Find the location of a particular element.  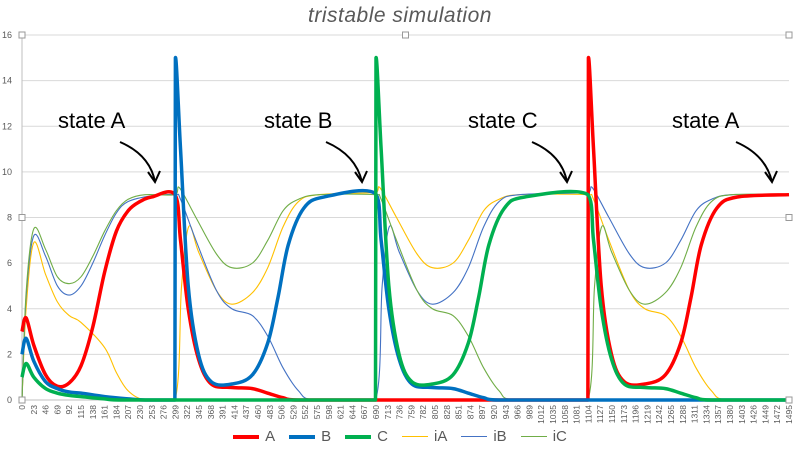

x-tick-label: 1380 is located at coordinates (730, 414).